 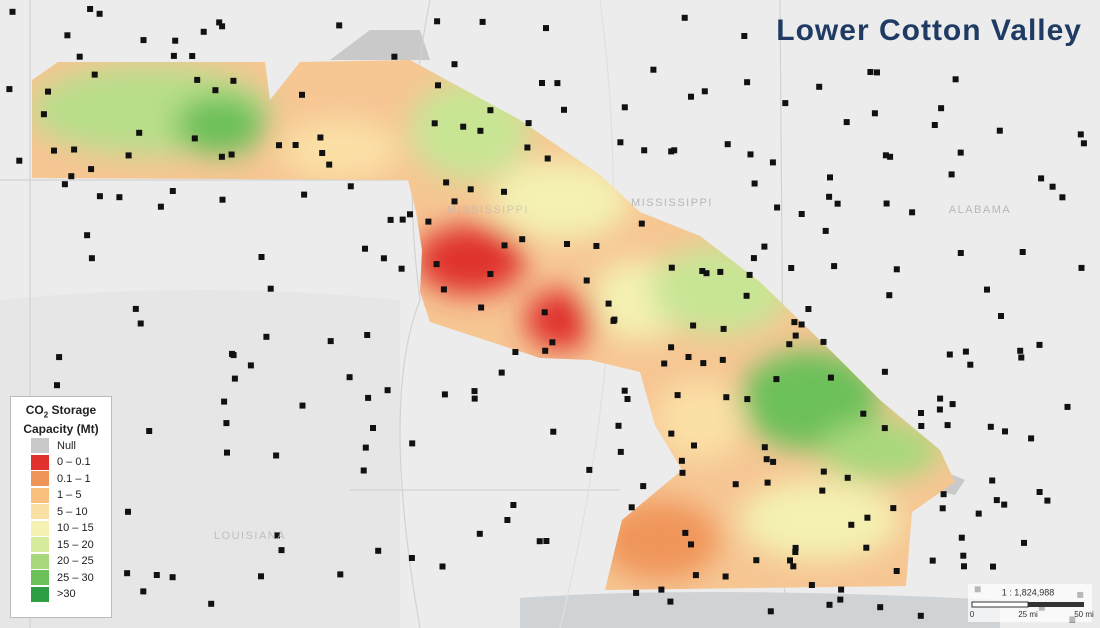 What do you see at coordinates (980, 210) in the screenshot?
I see `map-label: ALABAMA` at bounding box center [980, 210].